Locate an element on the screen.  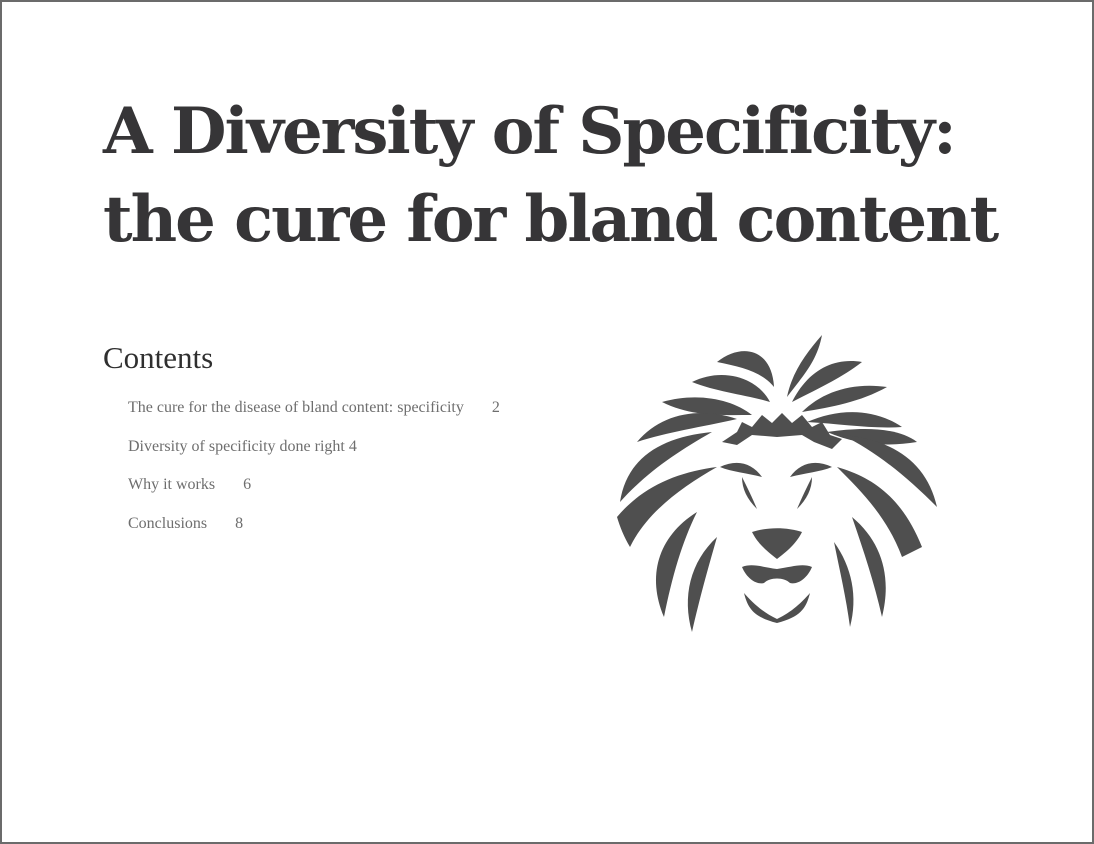
toc-entry: Why it works 6 is located at coordinates (323, 490).